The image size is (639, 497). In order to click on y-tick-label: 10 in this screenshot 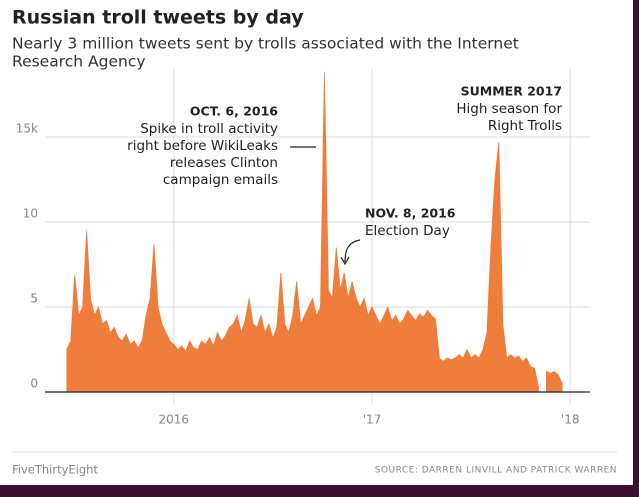, I will do `click(30, 214)`.